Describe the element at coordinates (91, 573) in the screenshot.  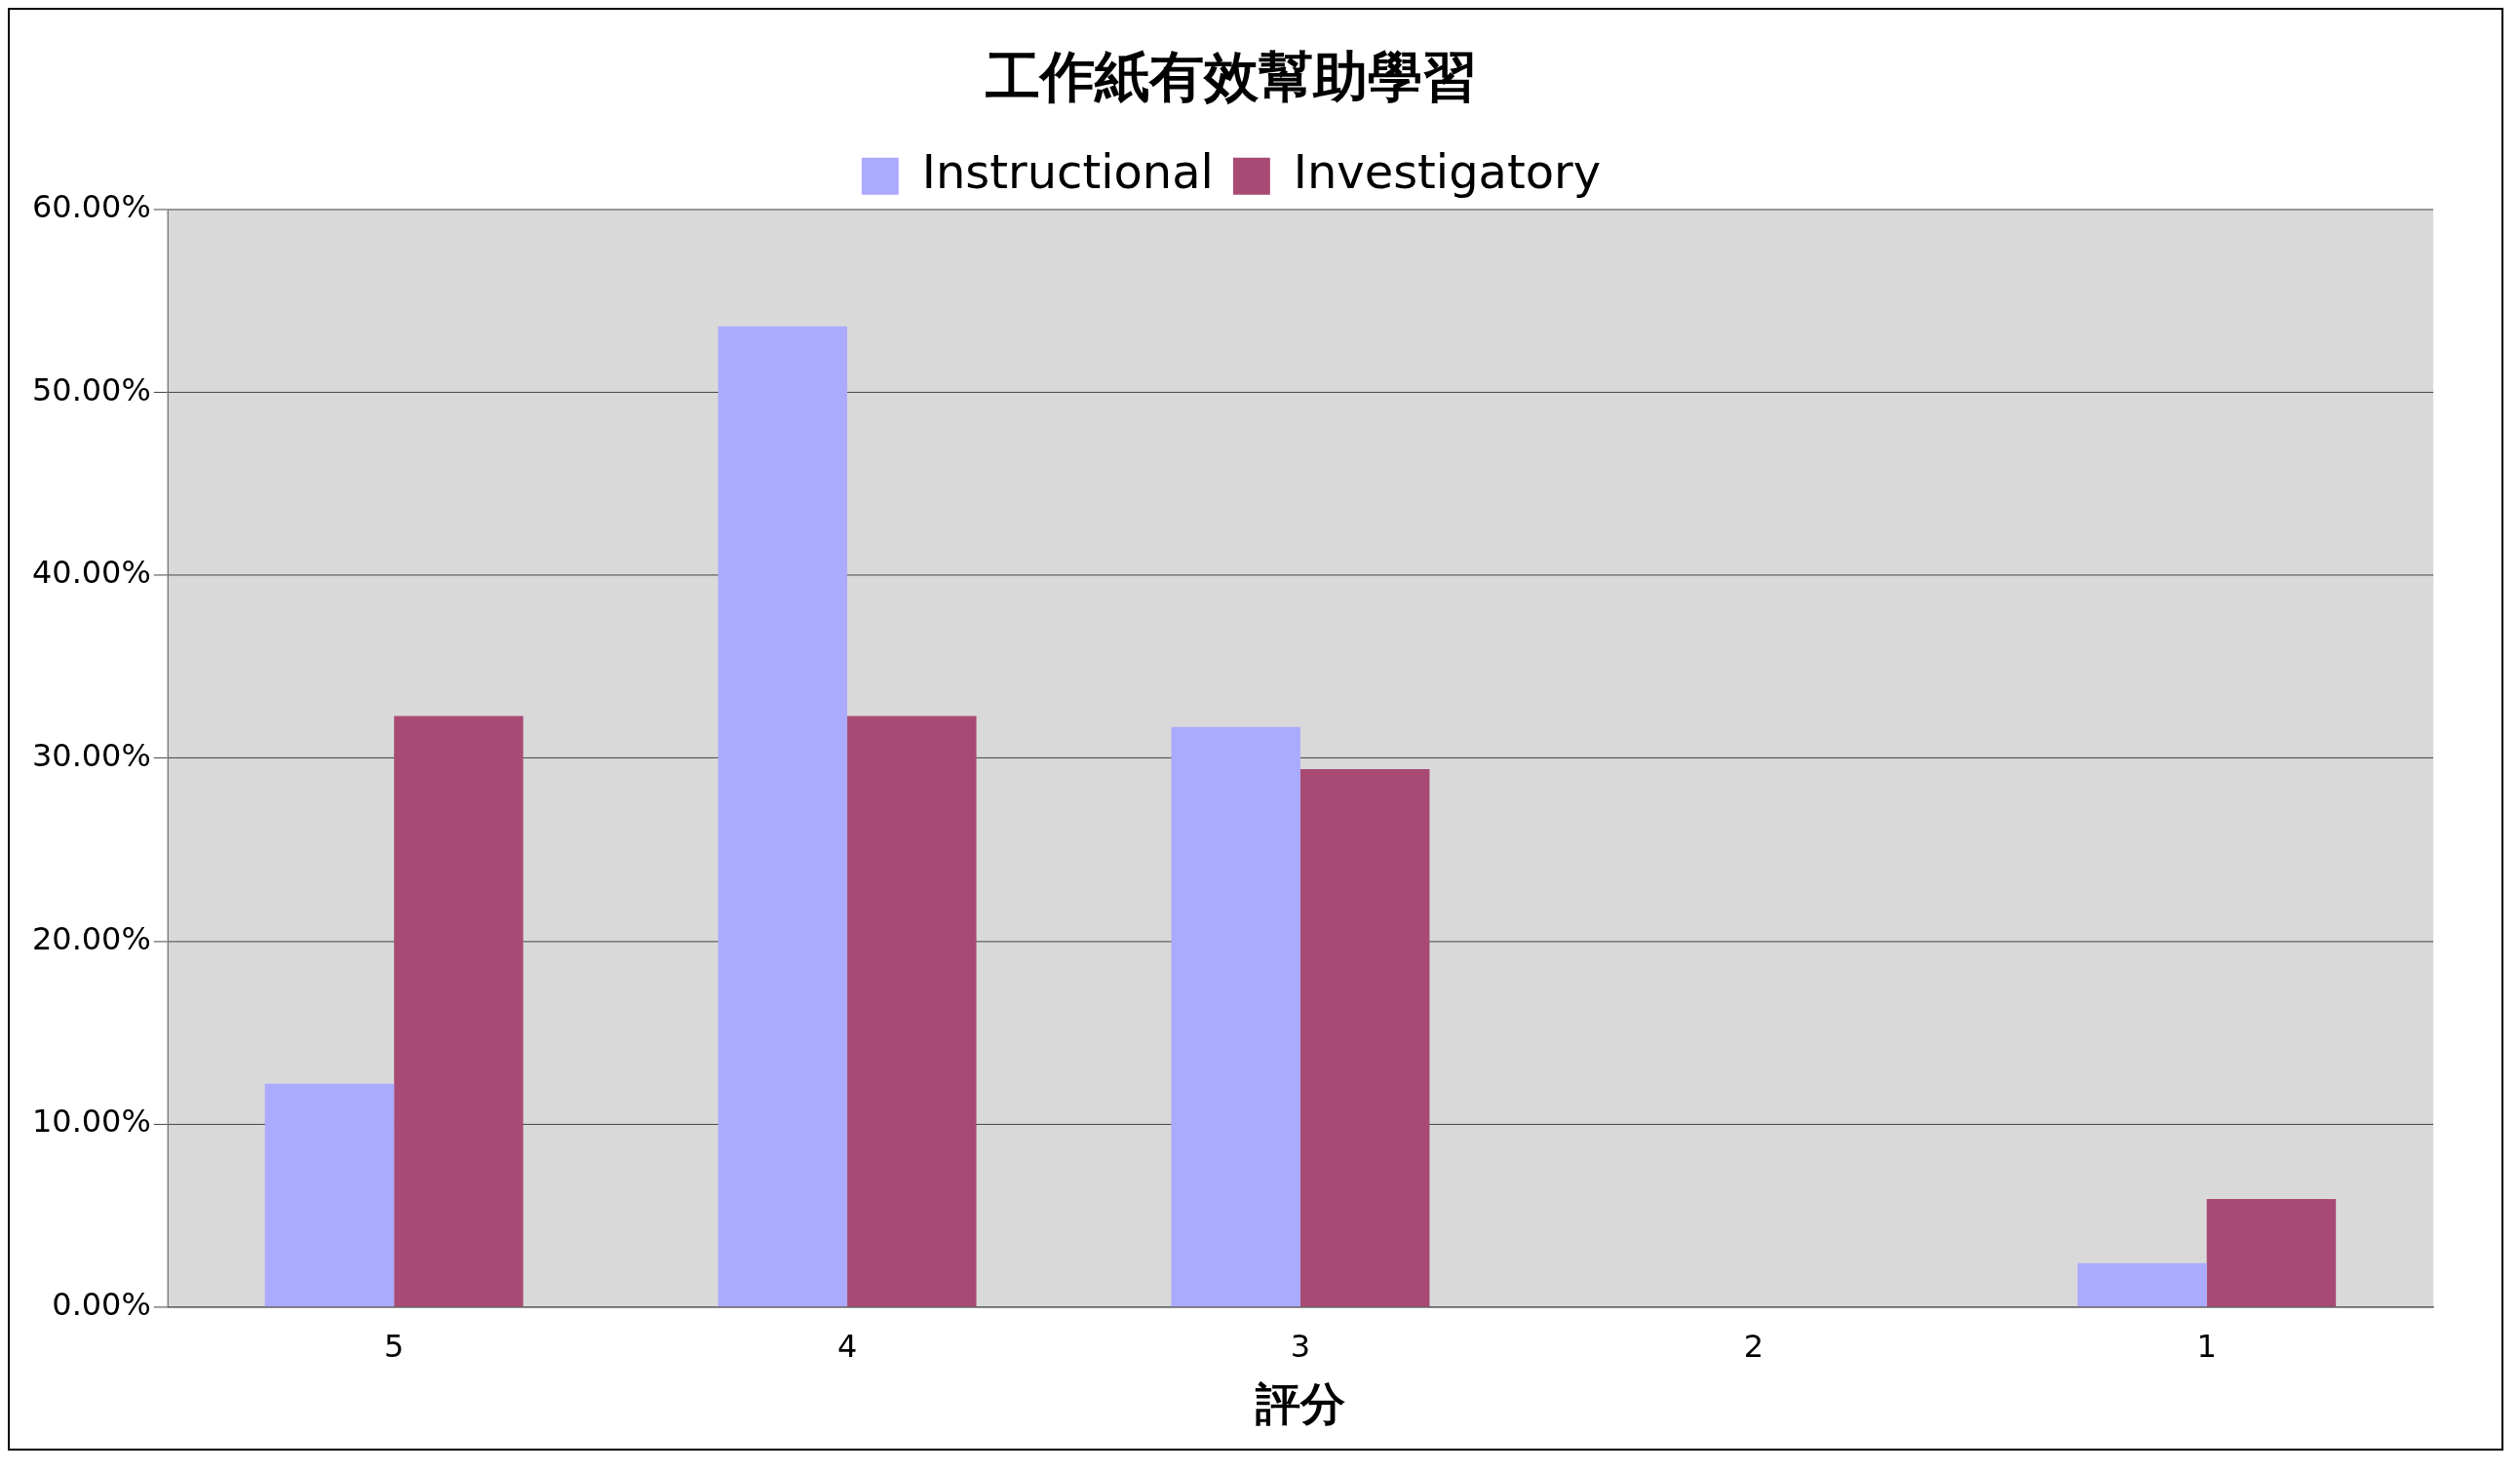
I see `y-tick-label: 40.00%` at that location.